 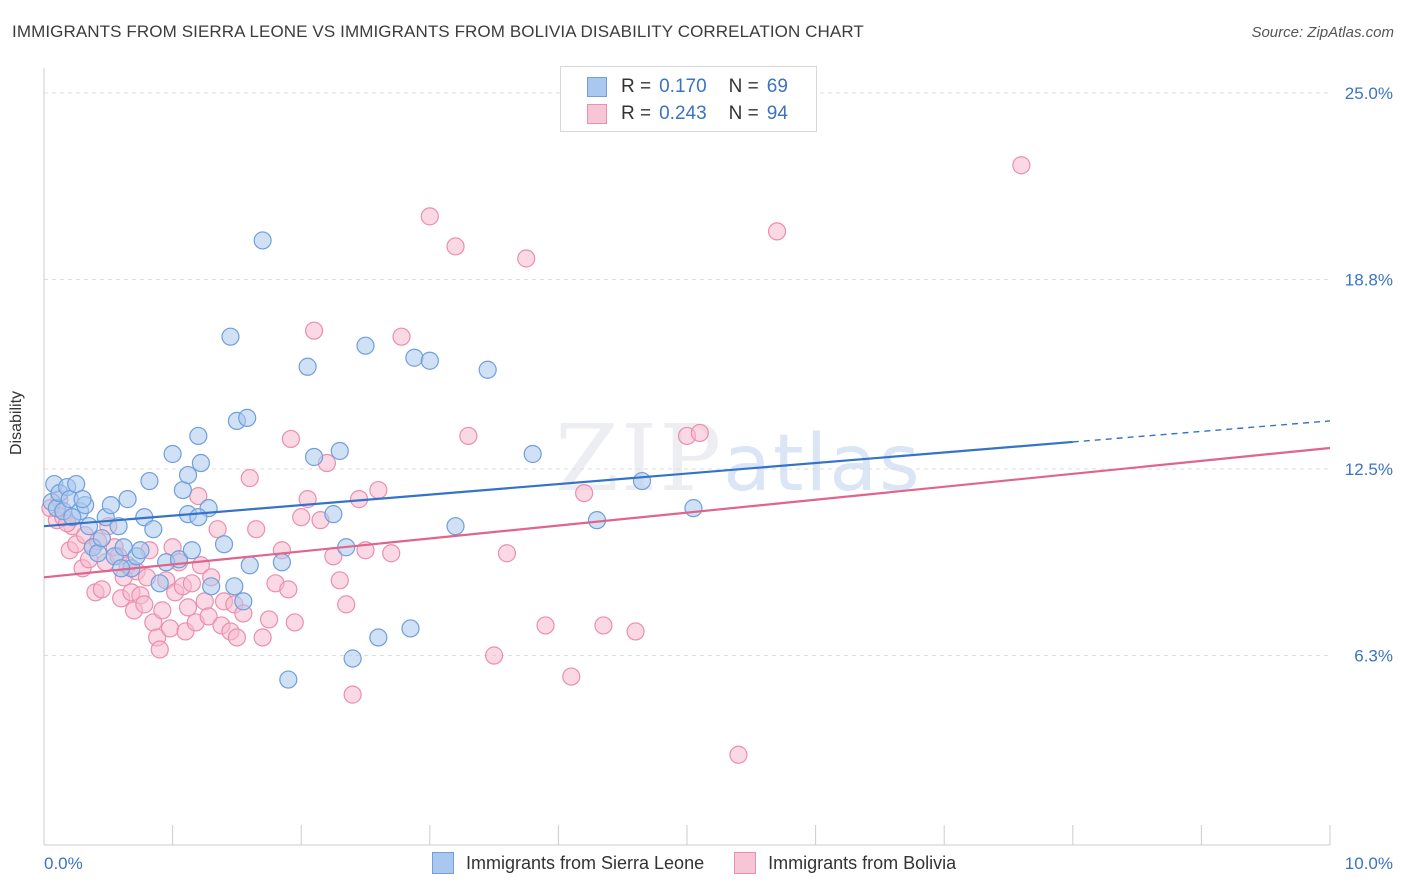 I want to click on stats-legend-row-bolivia: R = 0.243 N = 94, so click(x=687, y=114).